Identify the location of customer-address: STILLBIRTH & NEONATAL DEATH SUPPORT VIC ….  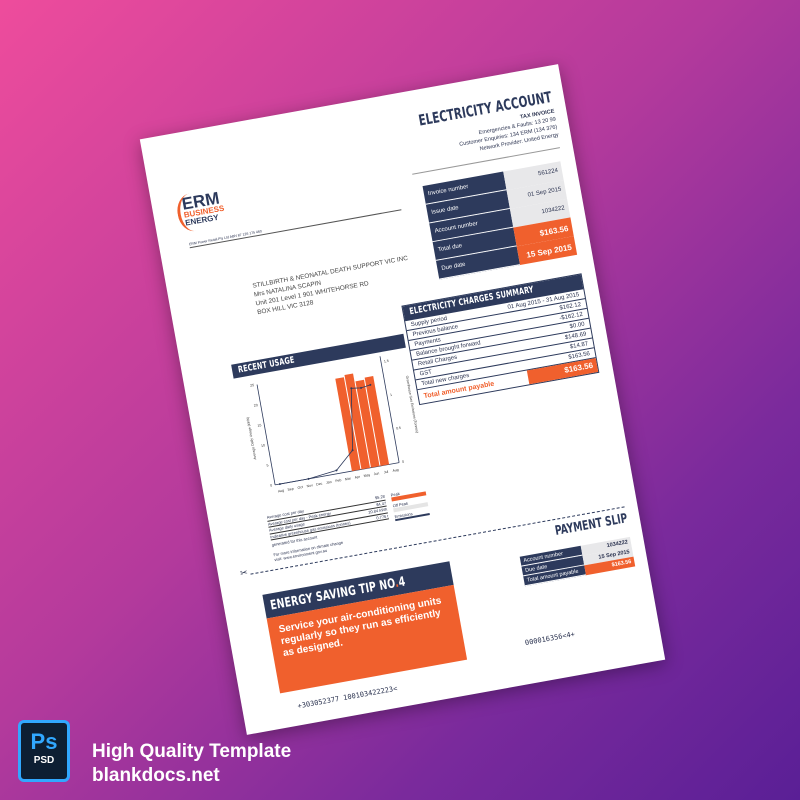
(333, 285).